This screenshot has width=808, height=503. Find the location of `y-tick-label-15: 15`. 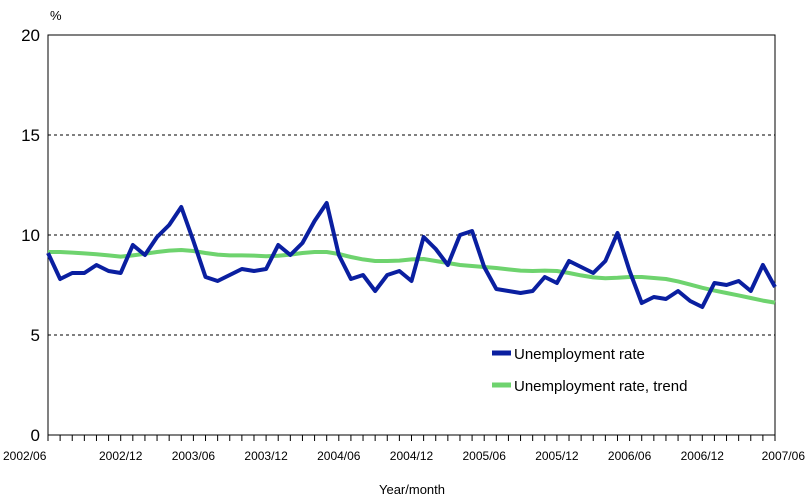

y-tick-label-15: 15 is located at coordinates (30, 135).